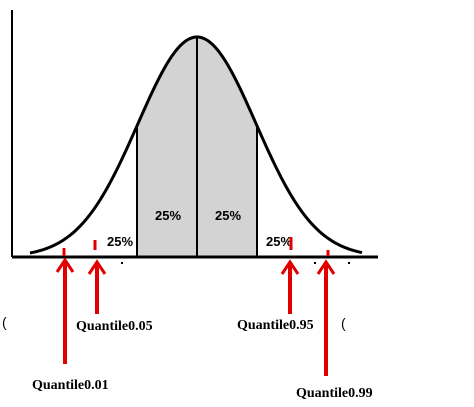  What do you see at coordinates (228, 215) in the screenshot?
I see `region-label-upper-middle: 25%` at bounding box center [228, 215].